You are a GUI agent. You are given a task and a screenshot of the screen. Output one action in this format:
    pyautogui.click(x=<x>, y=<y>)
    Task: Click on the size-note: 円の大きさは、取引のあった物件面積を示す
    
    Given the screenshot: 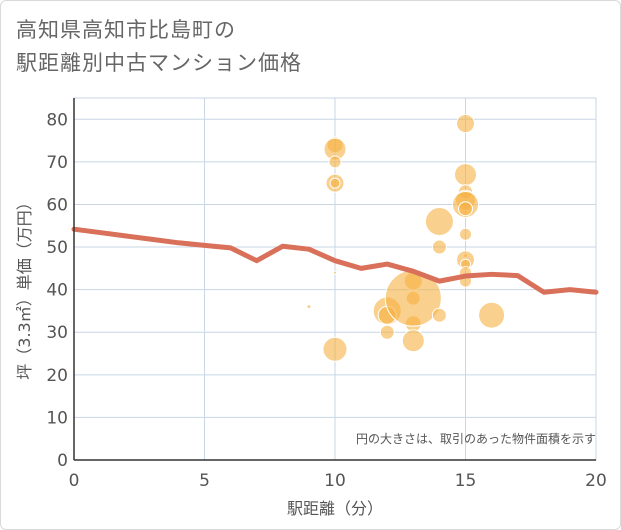 What is the action you would take?
    pyautogui.click(x=476, y=438)
    